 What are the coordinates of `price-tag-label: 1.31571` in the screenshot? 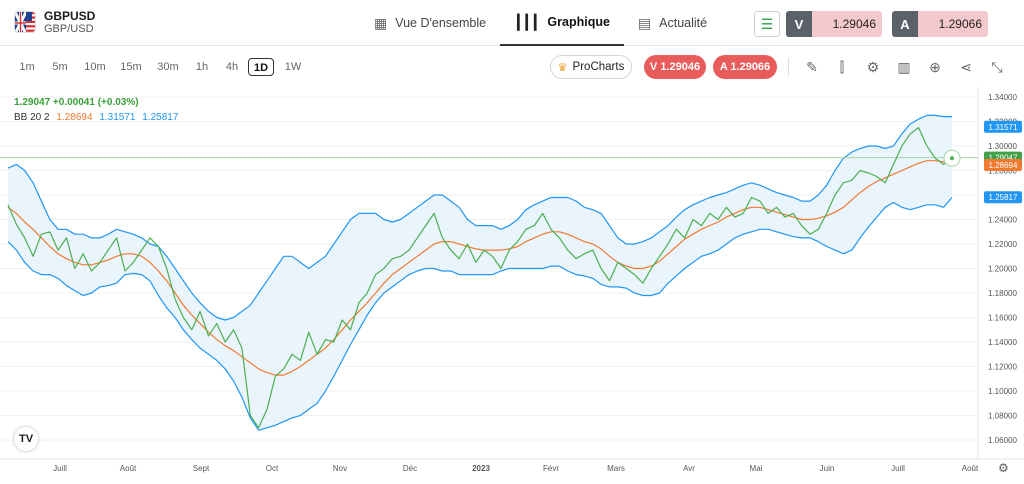 It's located at (1003, 127).